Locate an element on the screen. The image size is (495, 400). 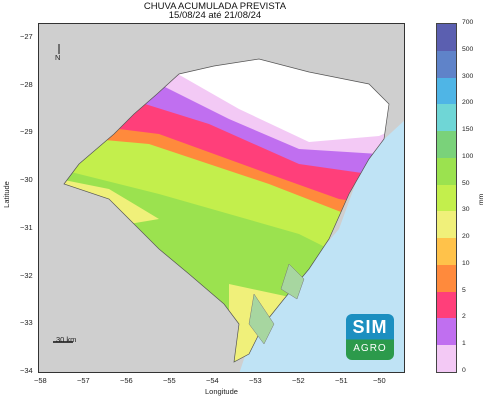
colorbar-tick: 200 is located at coordinates (468, 103).